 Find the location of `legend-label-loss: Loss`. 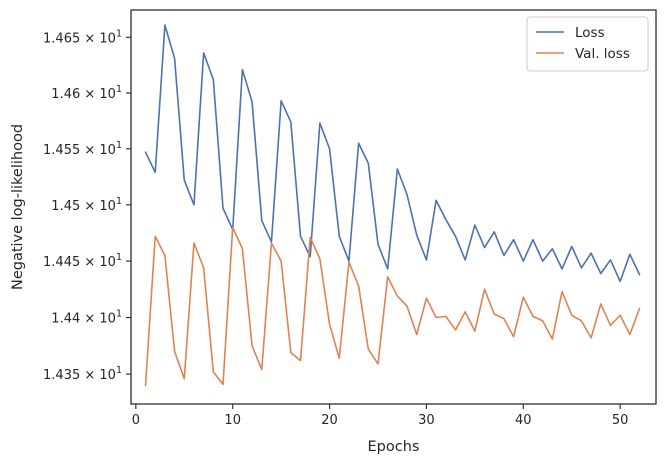

legend-label-loss: Loss is located at coordinates (590, 33).